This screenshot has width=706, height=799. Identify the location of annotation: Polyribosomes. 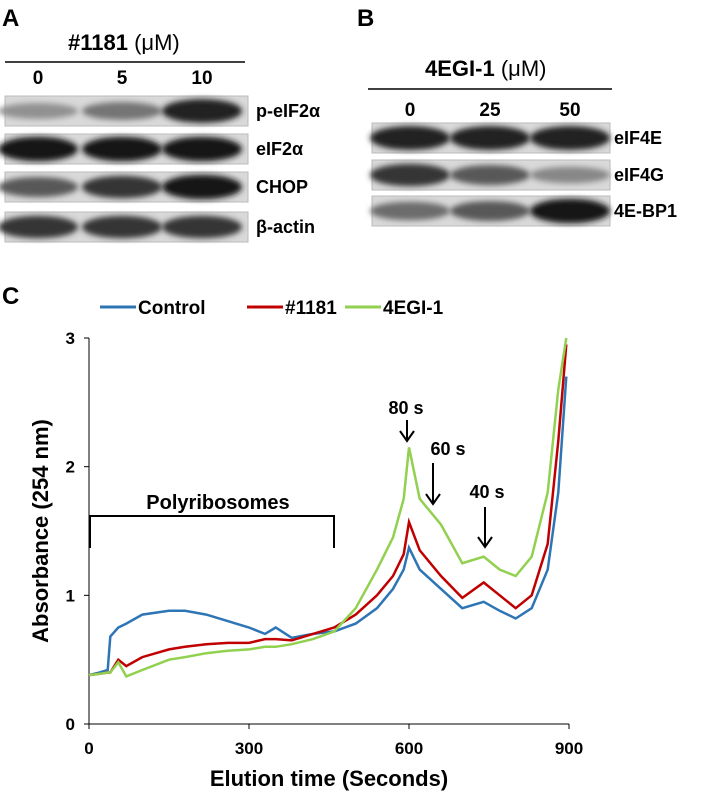
(217, 503).